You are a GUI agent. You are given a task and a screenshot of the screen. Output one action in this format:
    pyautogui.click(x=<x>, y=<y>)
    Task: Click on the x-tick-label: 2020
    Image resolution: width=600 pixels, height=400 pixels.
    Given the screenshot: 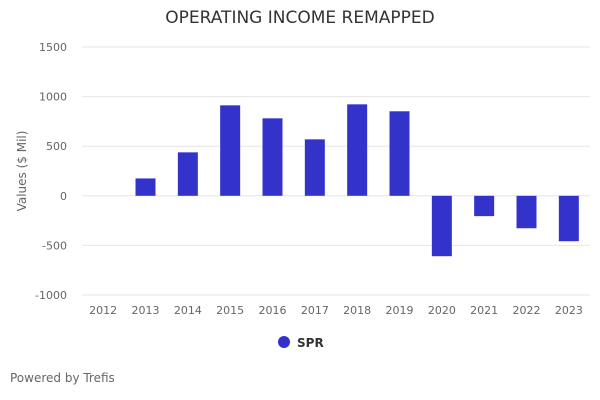 What is the action you would take?
    pyautogui.click(x=442, y=310)
    